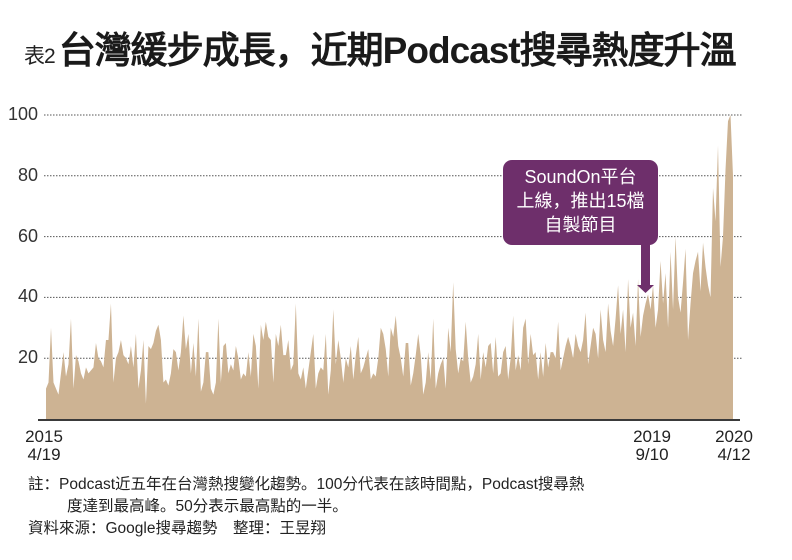 The height and width of the screenshot is (560, 792). I want to click on y-tick-label: 60, so click(27, 235).